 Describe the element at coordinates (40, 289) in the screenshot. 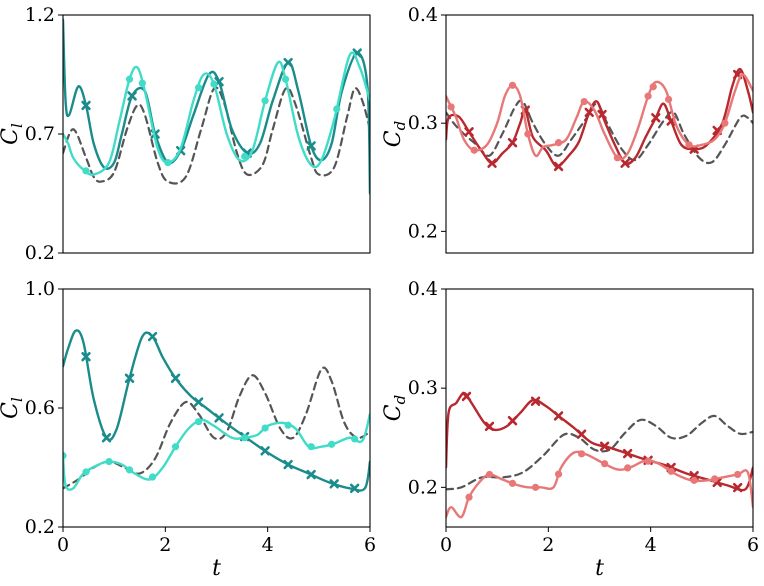

I see `y-tick-label: 1.0` at that location.